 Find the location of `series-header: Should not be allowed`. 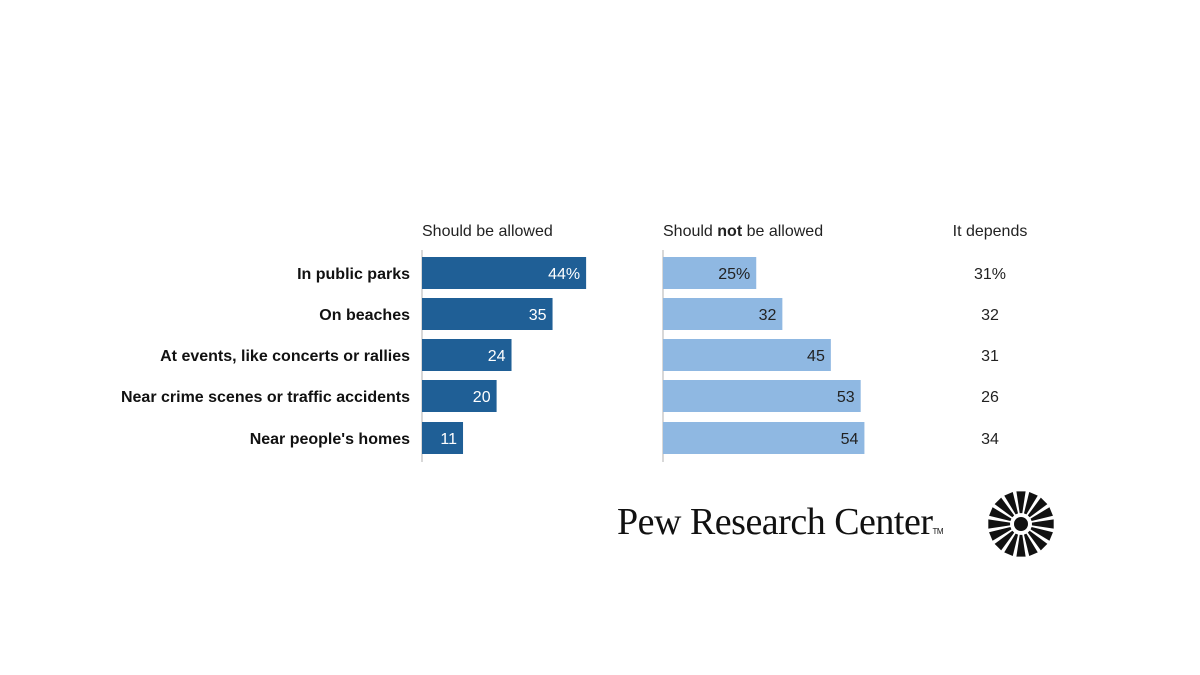

series-header: Should not be allowed is located at coordinates (743, 231).